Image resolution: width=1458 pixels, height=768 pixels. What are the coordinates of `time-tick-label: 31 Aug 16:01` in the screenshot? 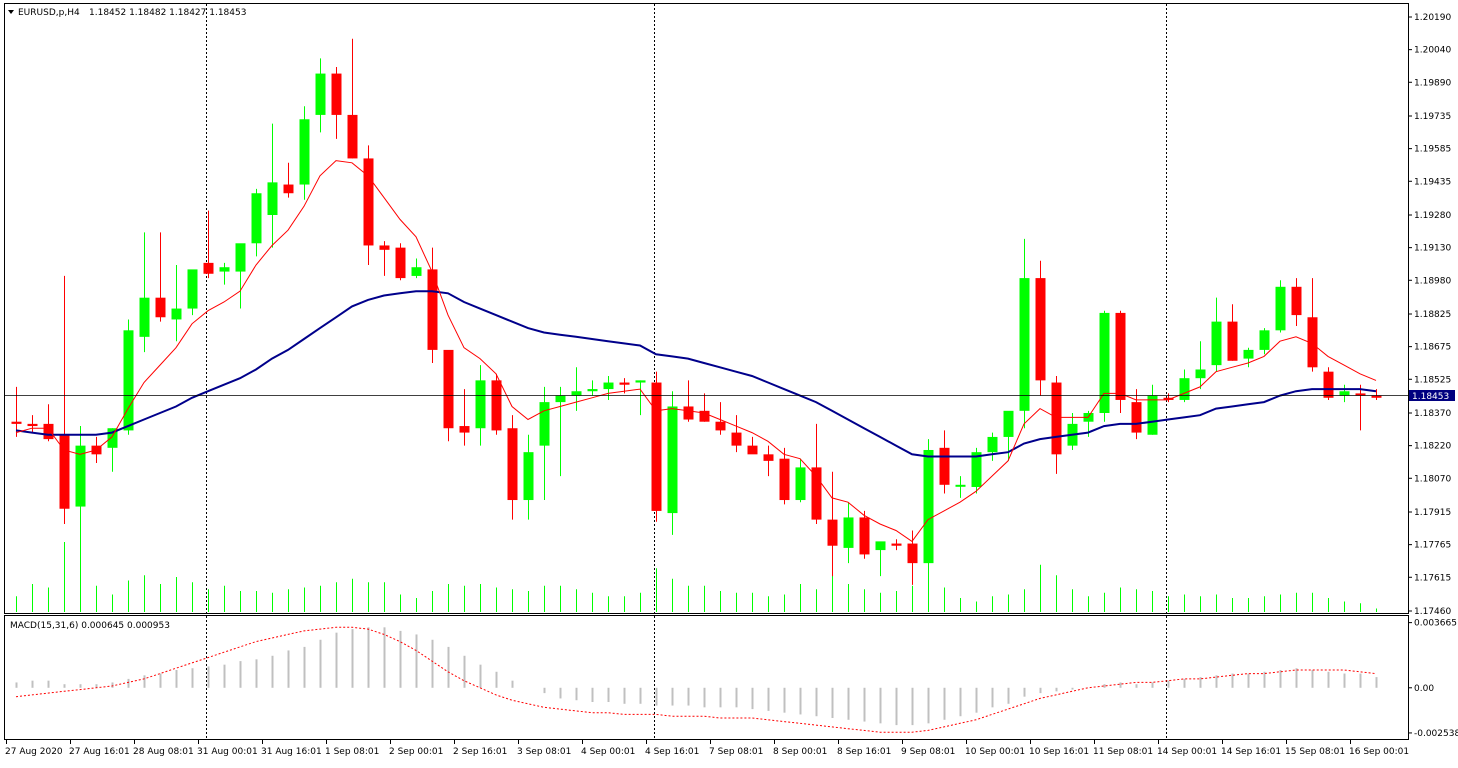 It's located at (291, 752).